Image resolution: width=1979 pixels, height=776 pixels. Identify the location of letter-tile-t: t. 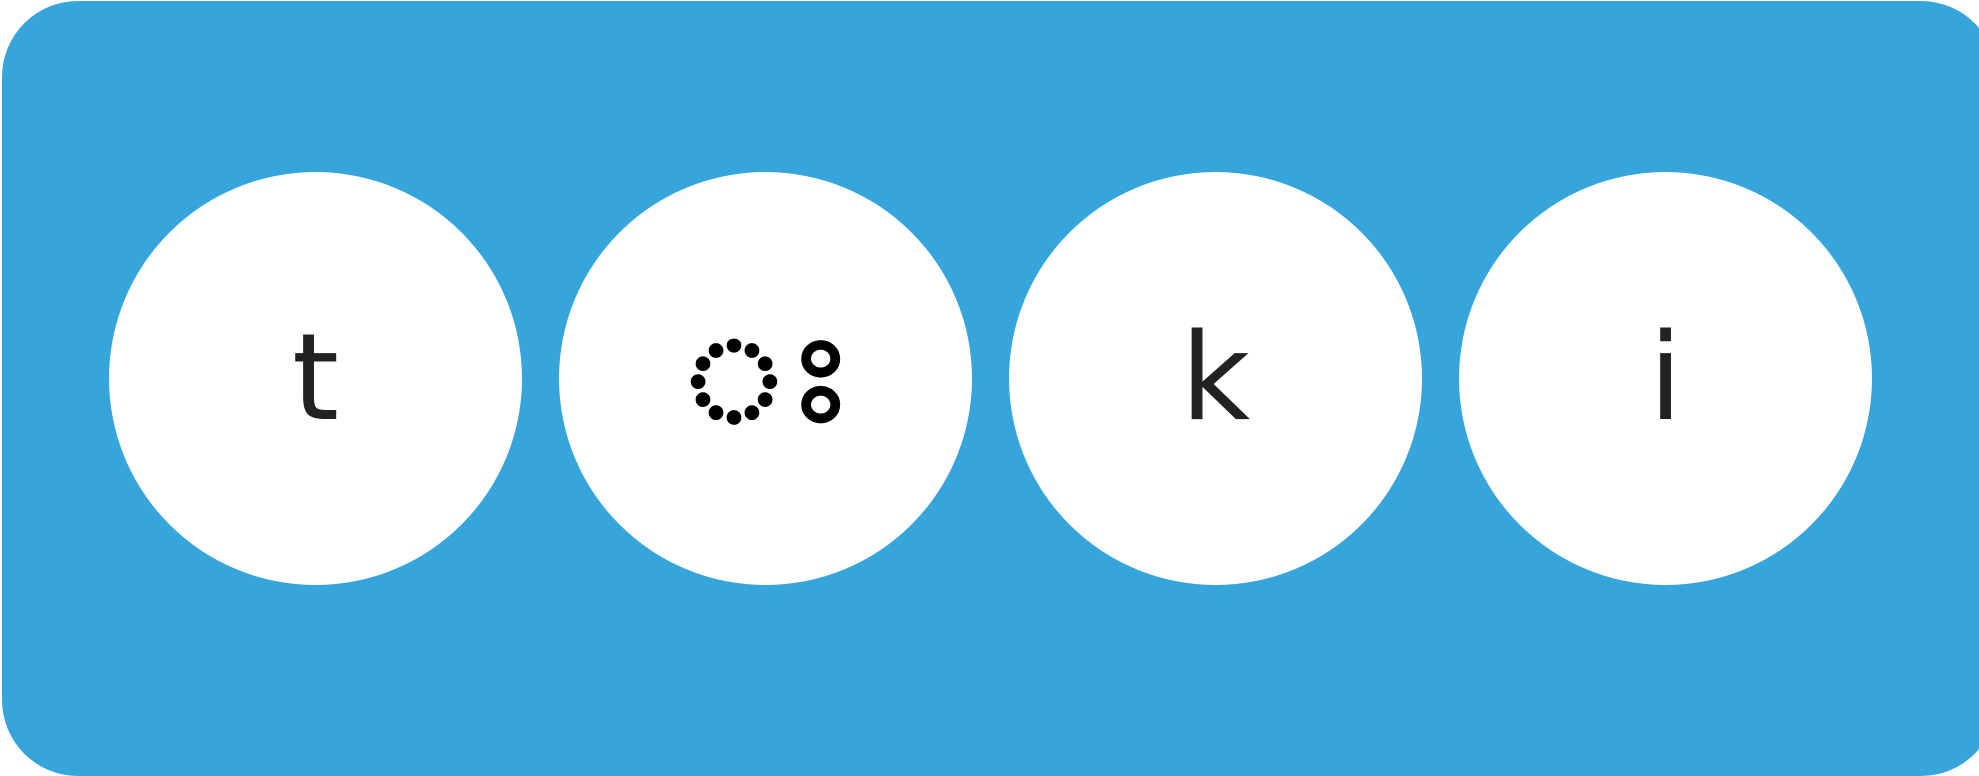
(315, 378).